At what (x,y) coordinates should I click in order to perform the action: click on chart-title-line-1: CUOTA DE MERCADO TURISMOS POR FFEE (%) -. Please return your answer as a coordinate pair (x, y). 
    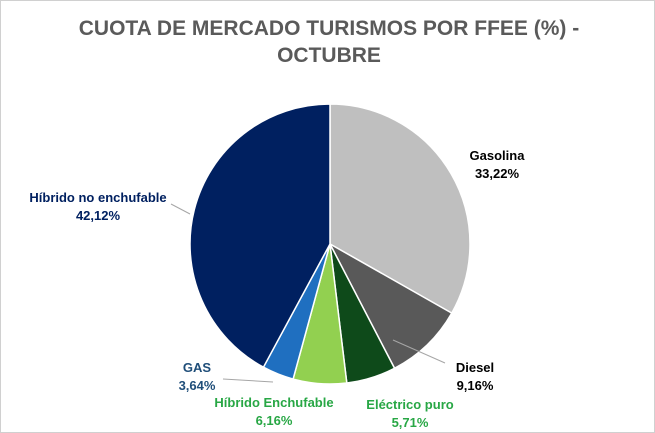
    Looking at the image, I should click on (329, 28).